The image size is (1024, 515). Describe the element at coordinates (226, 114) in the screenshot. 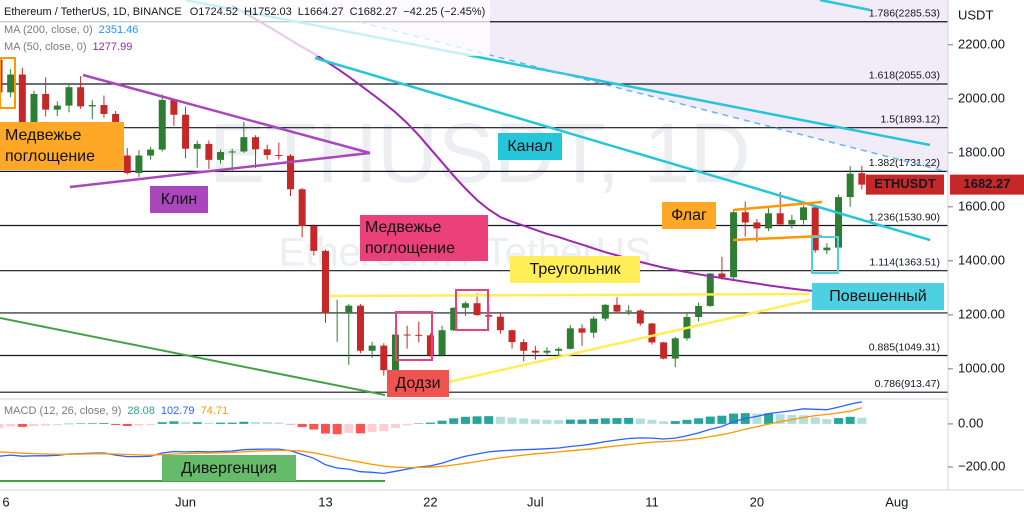

I see `wedge-line` at that location.